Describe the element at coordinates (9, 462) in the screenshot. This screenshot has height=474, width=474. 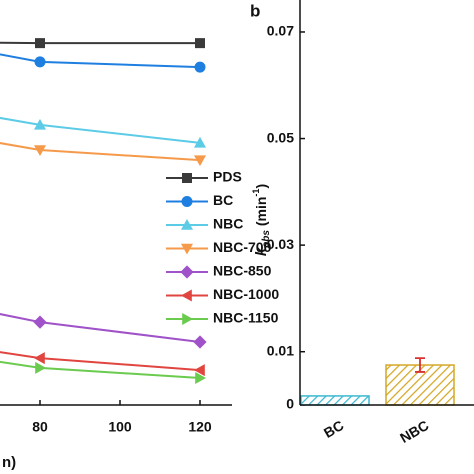
I see `x-axis-label: n)` at that location.